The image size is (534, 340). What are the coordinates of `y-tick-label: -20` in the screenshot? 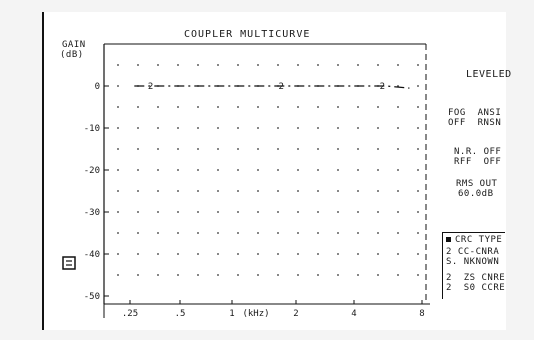 It's located at (92, 171).